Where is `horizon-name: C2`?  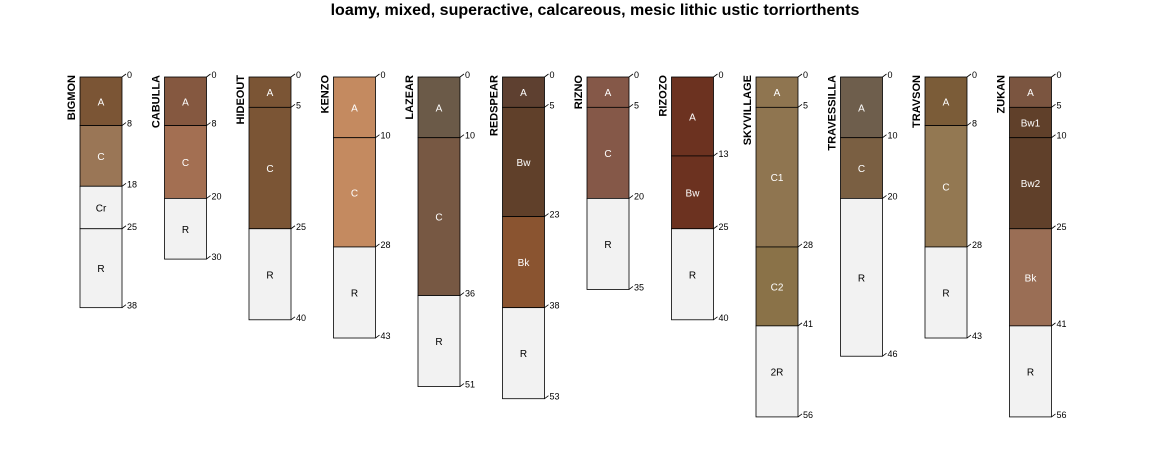
horizon-name: C2 is located at coordinates (777, 287).